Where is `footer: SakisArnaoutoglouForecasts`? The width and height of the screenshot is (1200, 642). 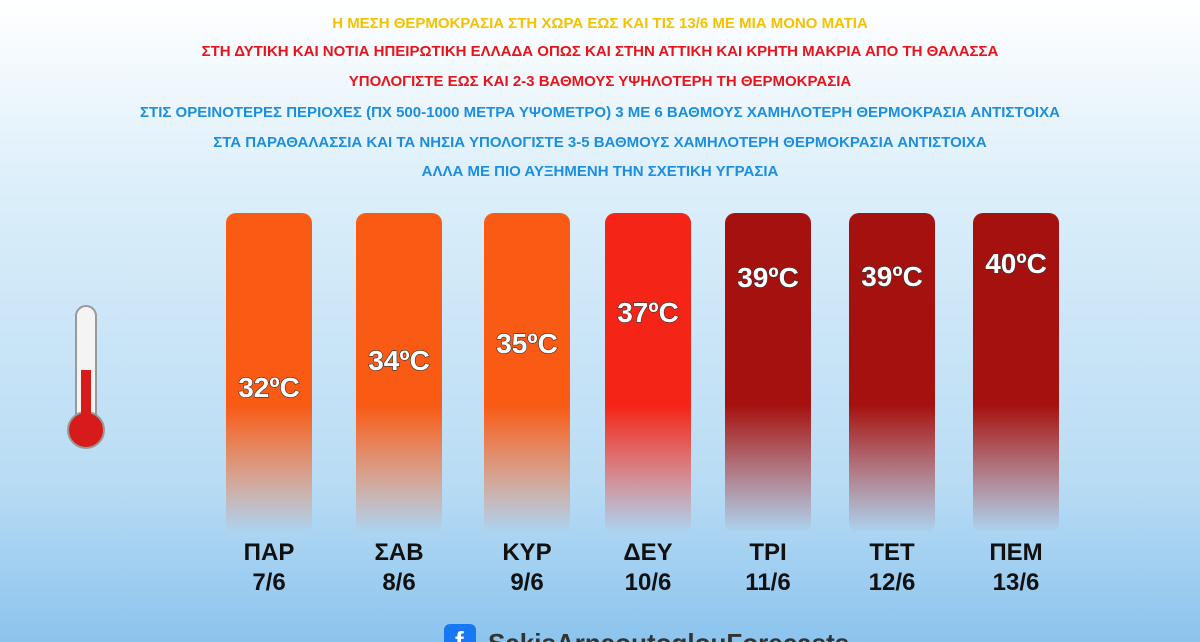
footer: SakisArnaoutoglouForecasts is located at coordinates (668, 635).